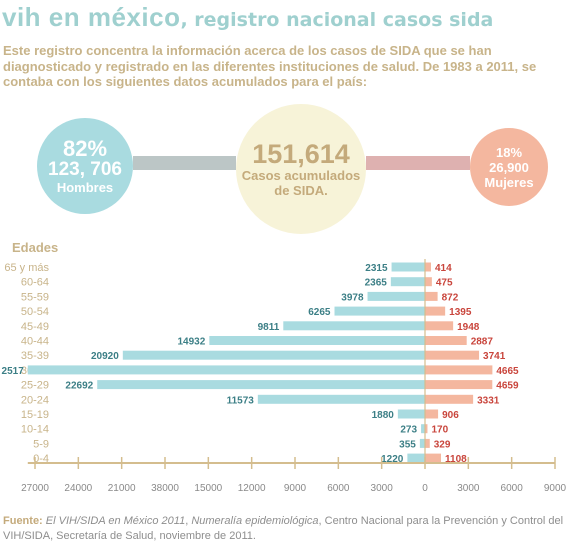 The image size is (579, 545). I want to click on category-label: 40-44, so click(35, 342).